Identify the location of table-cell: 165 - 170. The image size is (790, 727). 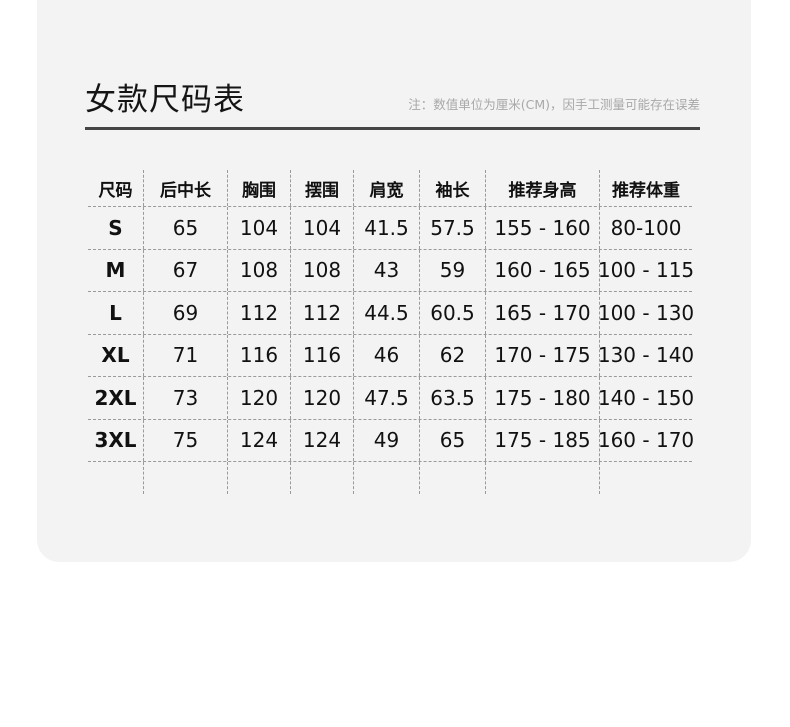
(543, 313).